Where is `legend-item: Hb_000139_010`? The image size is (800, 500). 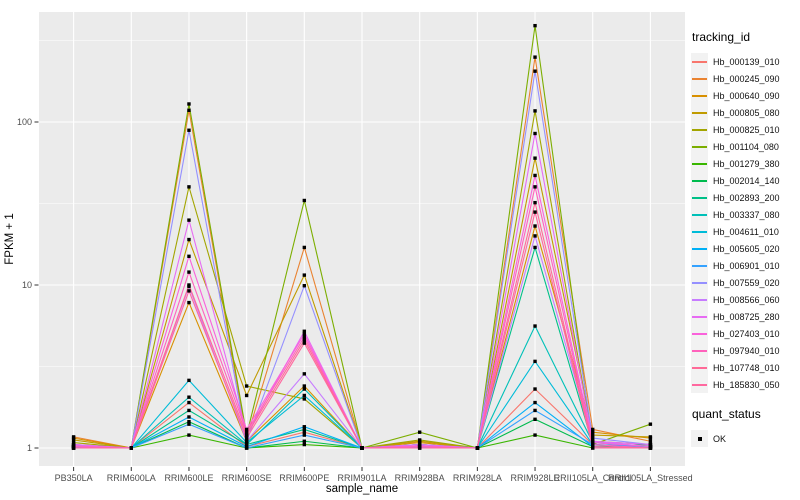
legend-item: Hb_000139_010 is located at coordinates (745, 61).